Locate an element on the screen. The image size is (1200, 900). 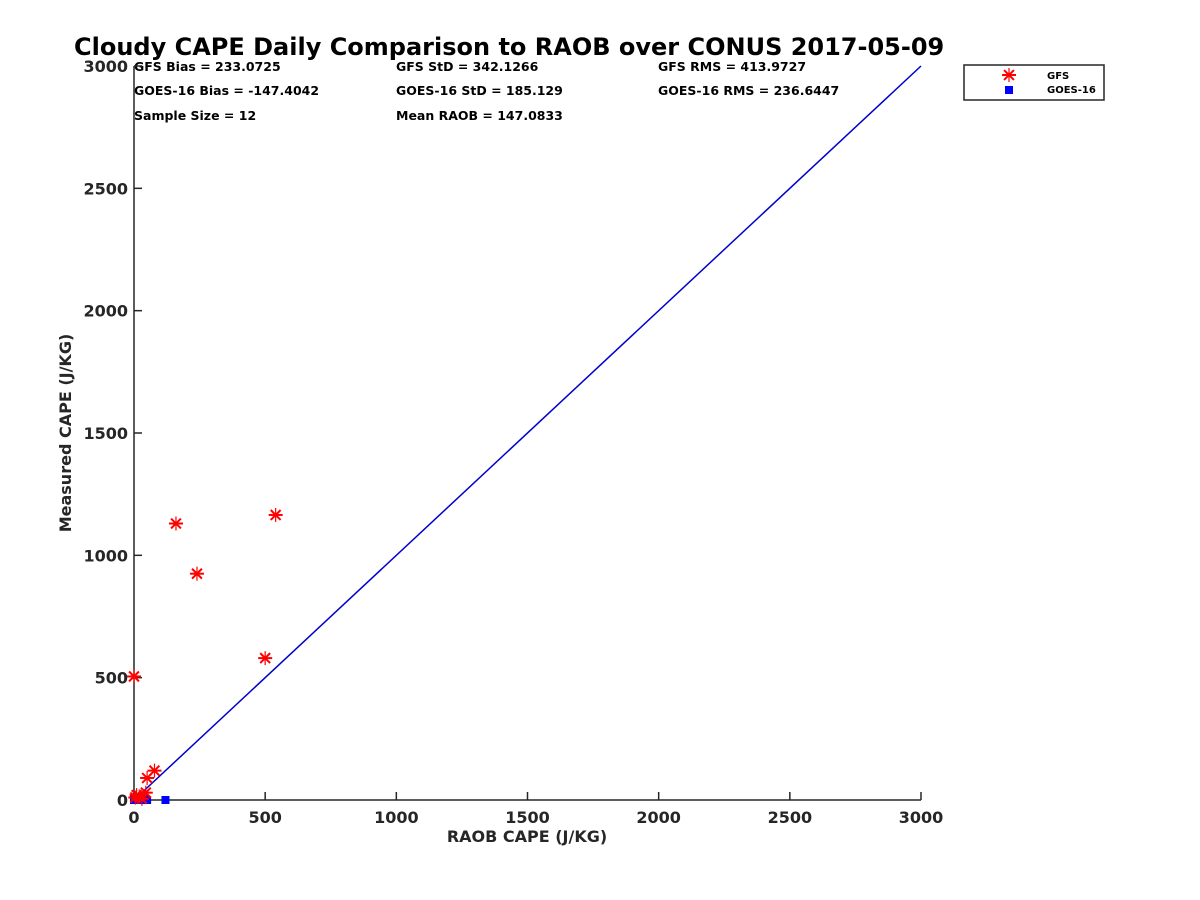
y-axis-label: Measured CAPE (J/KG) is located at coordinates (65, 433).